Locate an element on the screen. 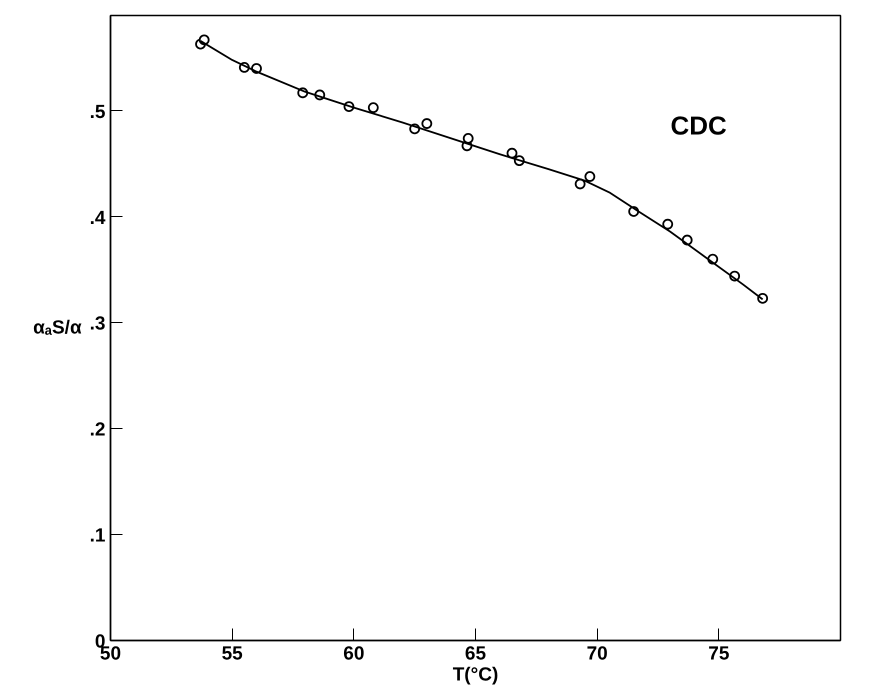  x-tick-label: 75 is located at coordinates (719, 654).